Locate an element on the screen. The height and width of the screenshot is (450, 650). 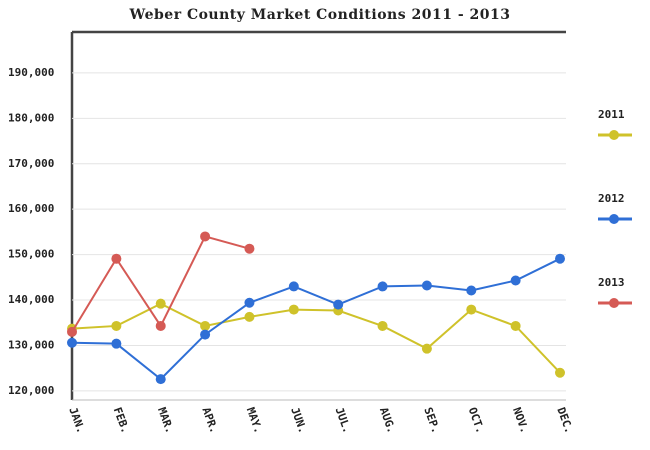
x-tick-label: JUL. is located at coordinates (343, 420).